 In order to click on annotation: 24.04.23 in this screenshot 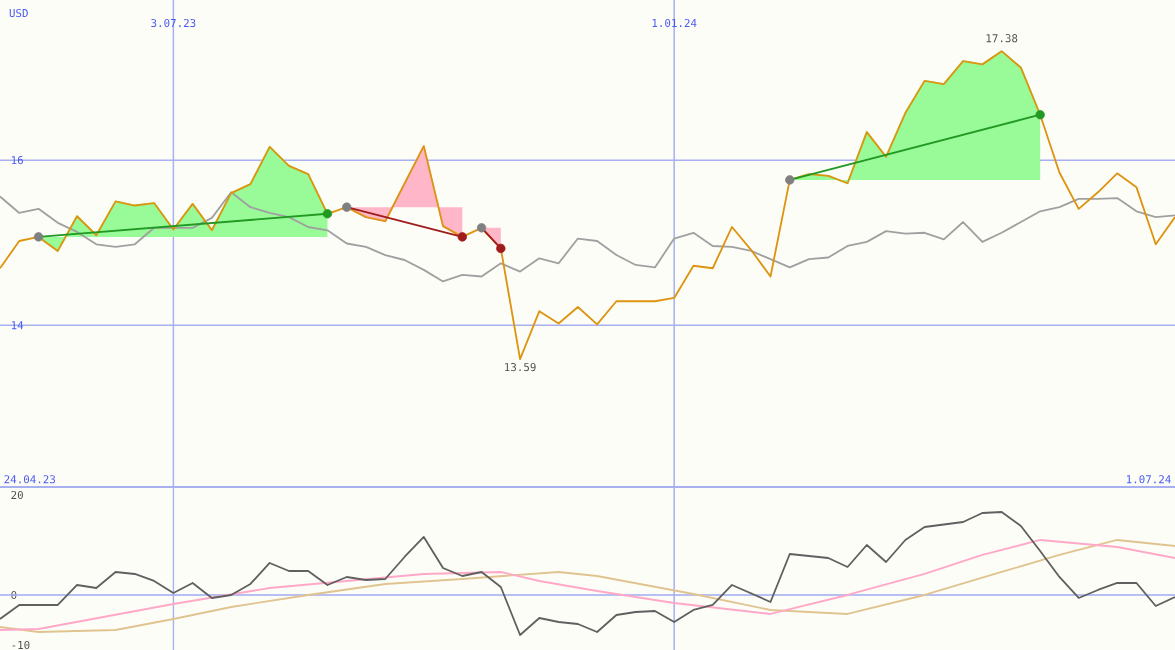, I will do `click(30, 479)`.